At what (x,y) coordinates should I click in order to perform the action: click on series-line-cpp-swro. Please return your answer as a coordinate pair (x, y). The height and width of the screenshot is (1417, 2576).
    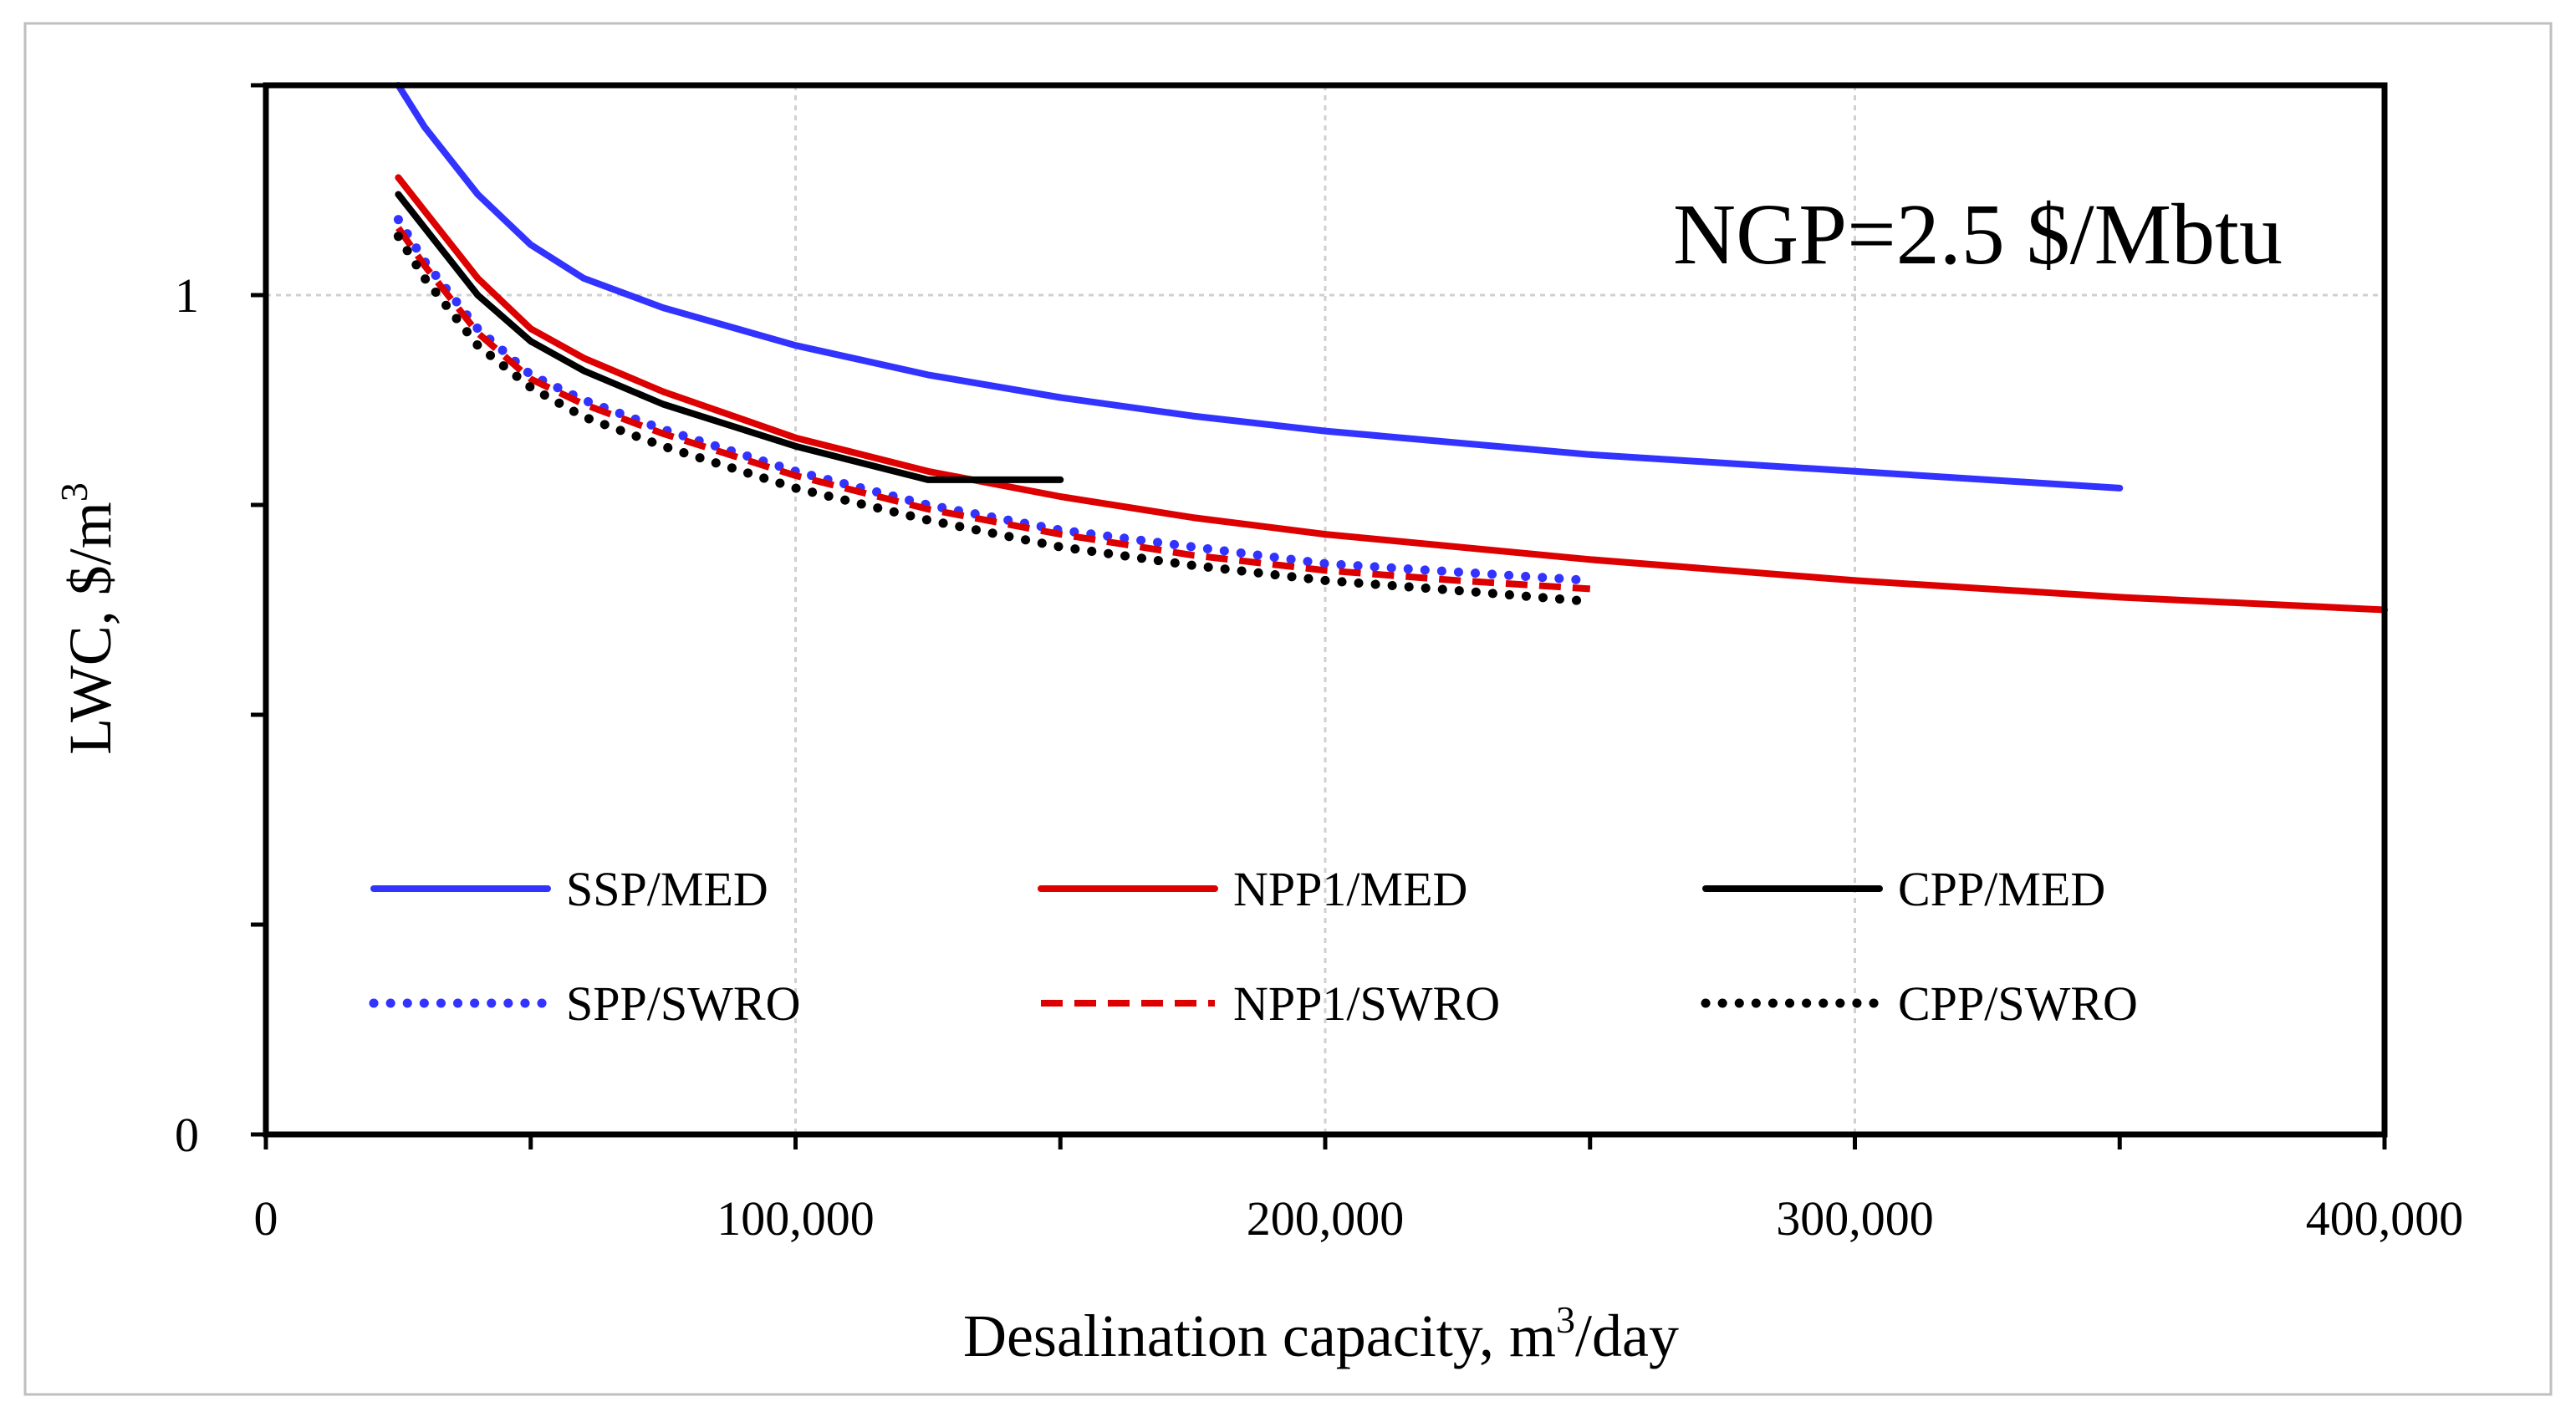
    Looking at the image, I should click on (994, 419).